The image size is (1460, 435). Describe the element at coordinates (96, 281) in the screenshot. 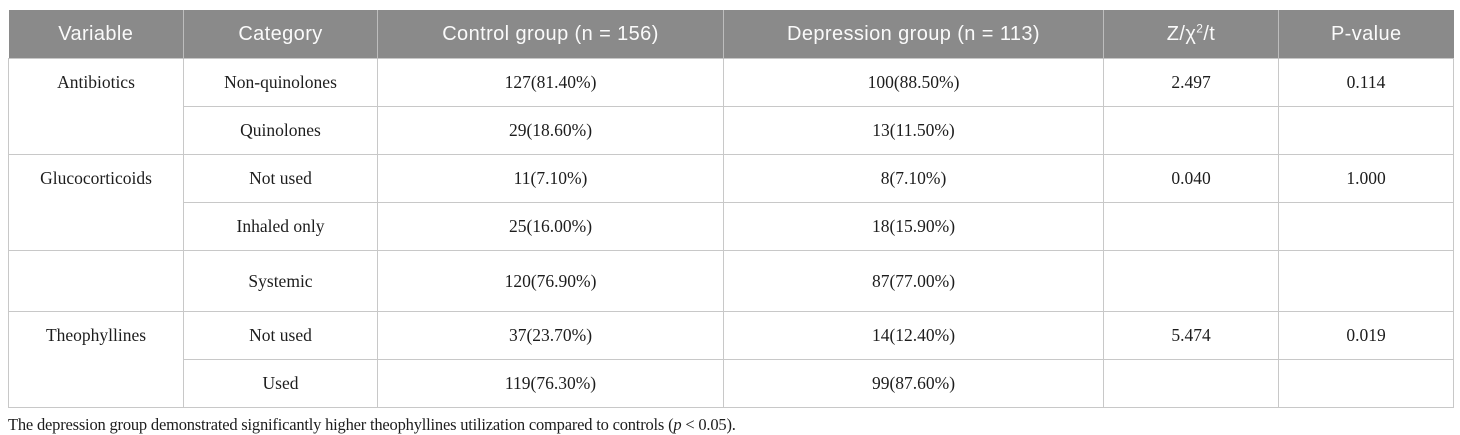

I see `cell-variable` at that location.